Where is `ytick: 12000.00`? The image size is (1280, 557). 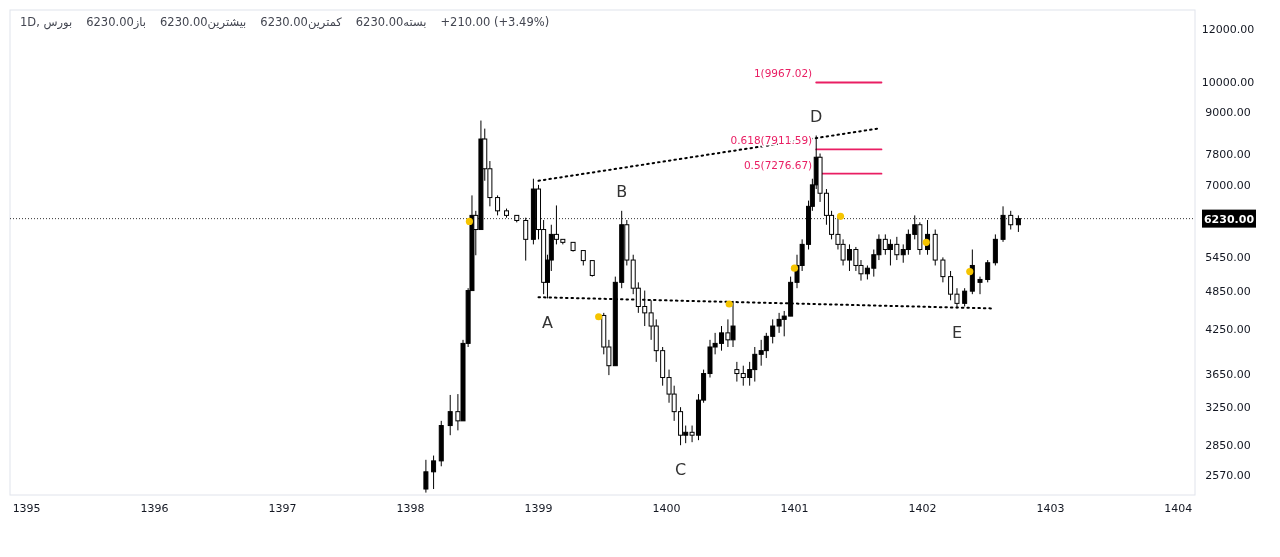
ytick: 12000.00 is located at coordinates (1228, 29).